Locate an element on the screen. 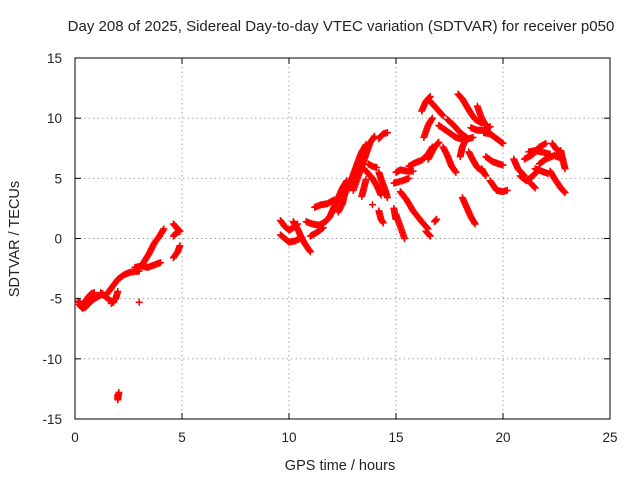  x-tick-label: 20 is located at coordinates (502, 437).